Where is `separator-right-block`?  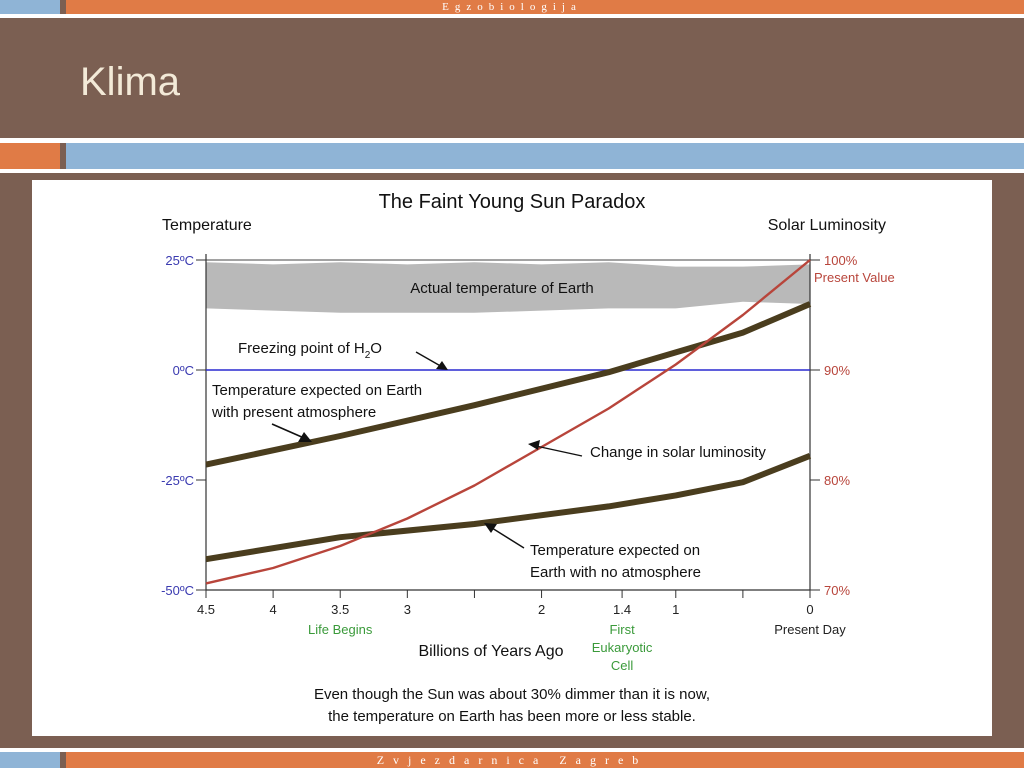
separator-right-block is located at coordinates (545, 156).